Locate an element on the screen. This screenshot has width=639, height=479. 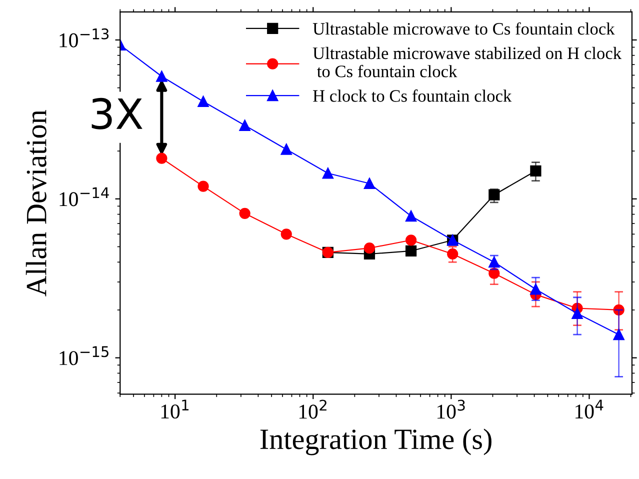
x-tick-label: 10$^{3}$ is located at coordinates (451, 409).